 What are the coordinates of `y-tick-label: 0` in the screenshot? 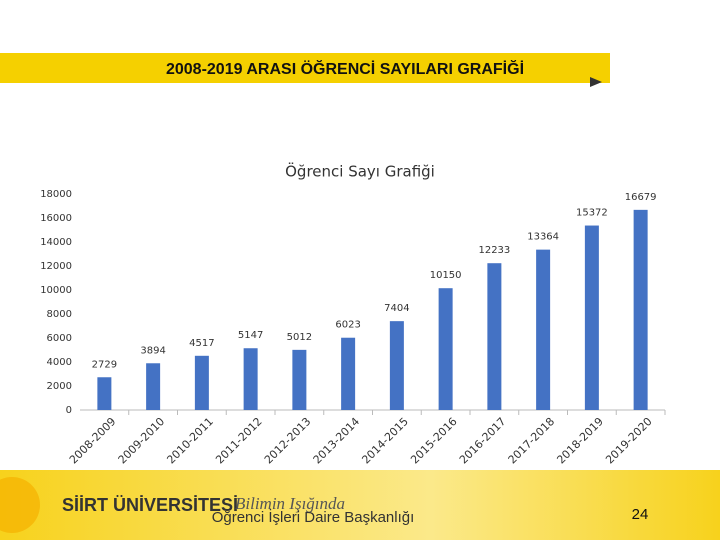 It's located at (69, 410).